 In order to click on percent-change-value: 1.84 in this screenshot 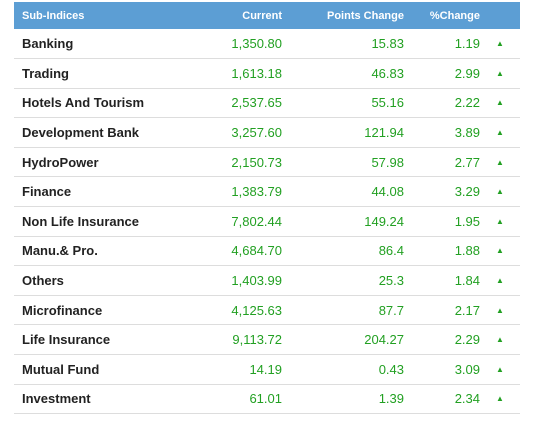, I will do `click(467, 281)`.